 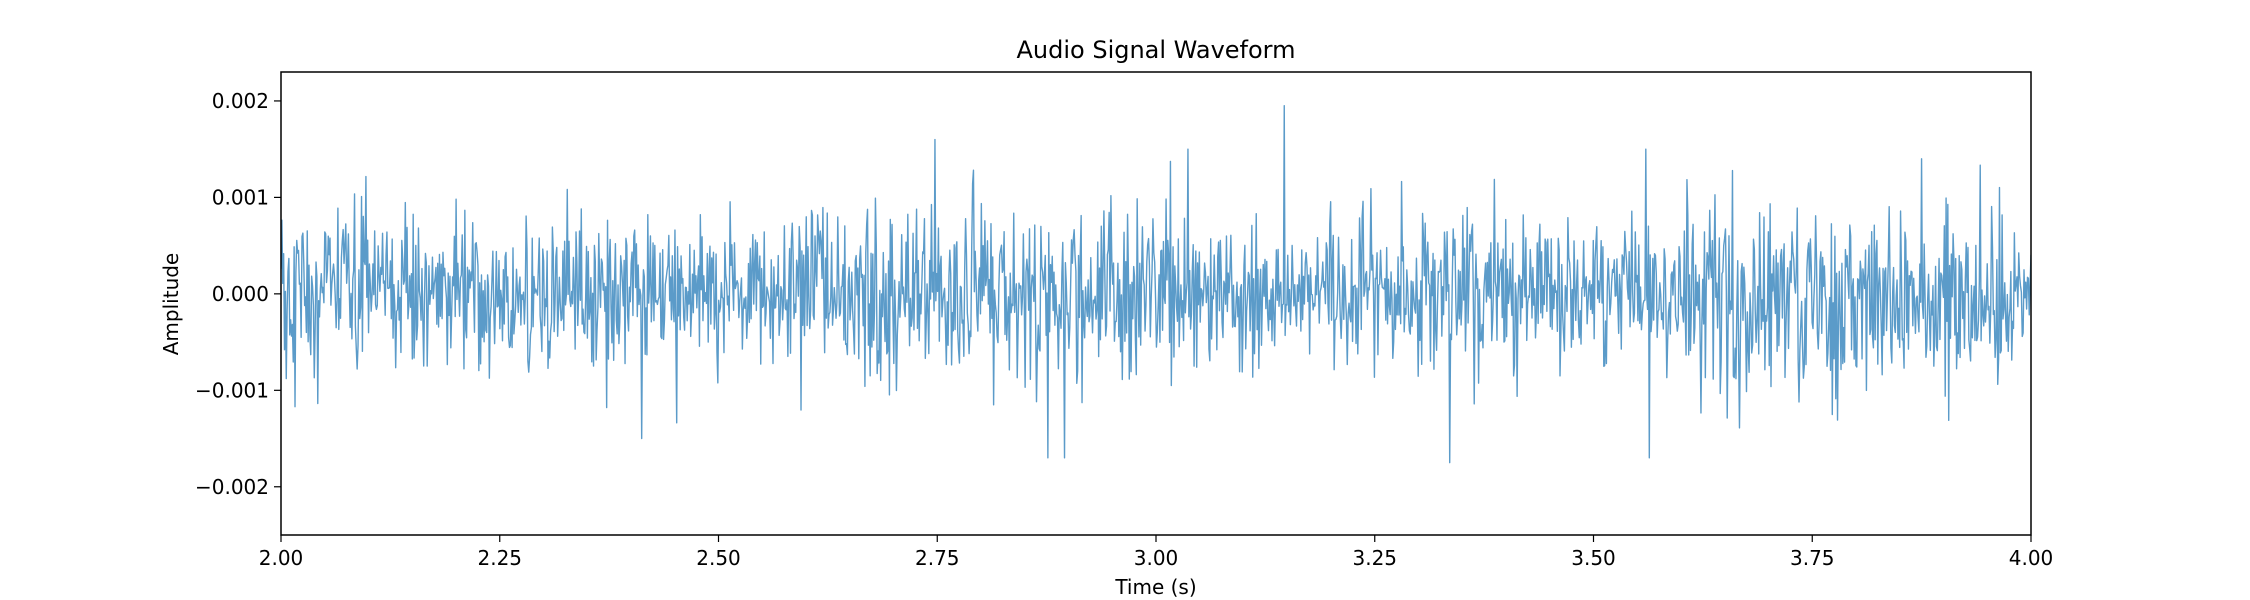 What do you see at coordinates (499, 558) in the screenshot?
I see `x-tick-label: 2.25` at bounding box center [499, 558].